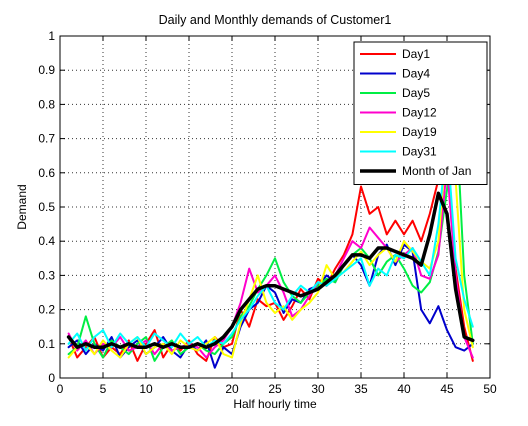 This screenshot has width=528, height=426. I want to click on x-tick-label: 25, so click(275, 389).